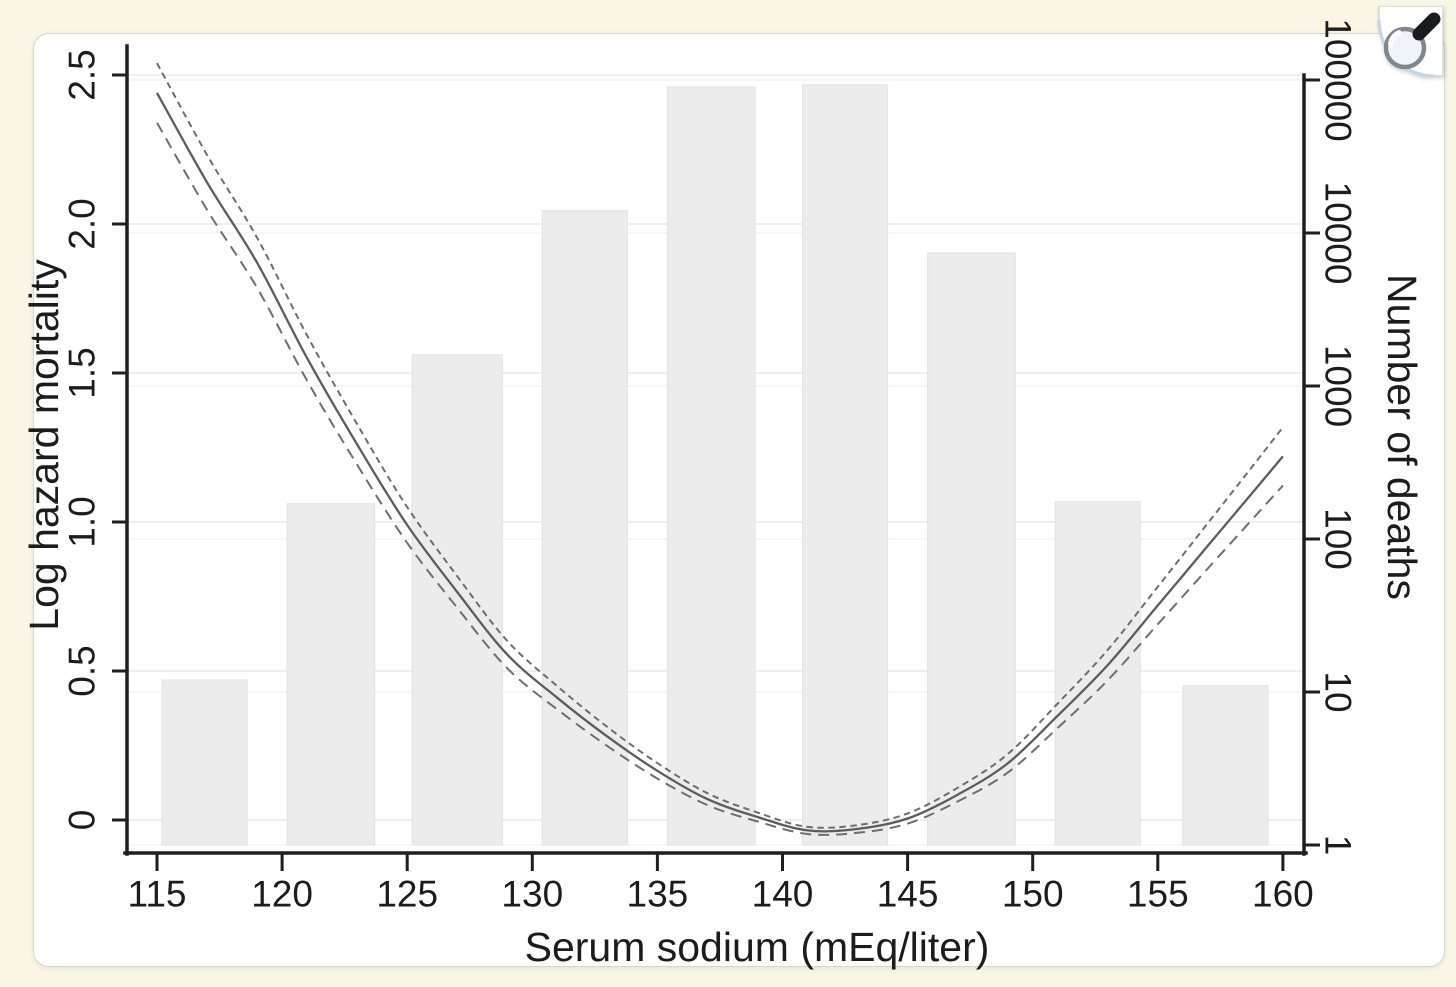 The width and height of the screenshot is (1456, 987). What do you see at coordinates (157, 894) in the screenshot?
I see `x-tick-label: 115` at bounding box center [157, 894].